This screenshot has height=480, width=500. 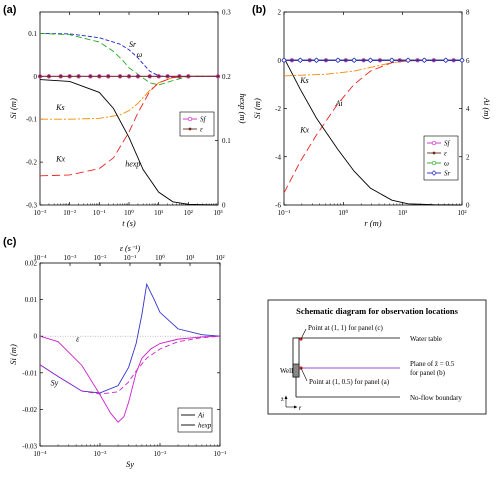 What do you see at coordinates (217, 213) in the screenshot?
I see `x-tick-label-a: 10³` at bounding box center [217, 213].